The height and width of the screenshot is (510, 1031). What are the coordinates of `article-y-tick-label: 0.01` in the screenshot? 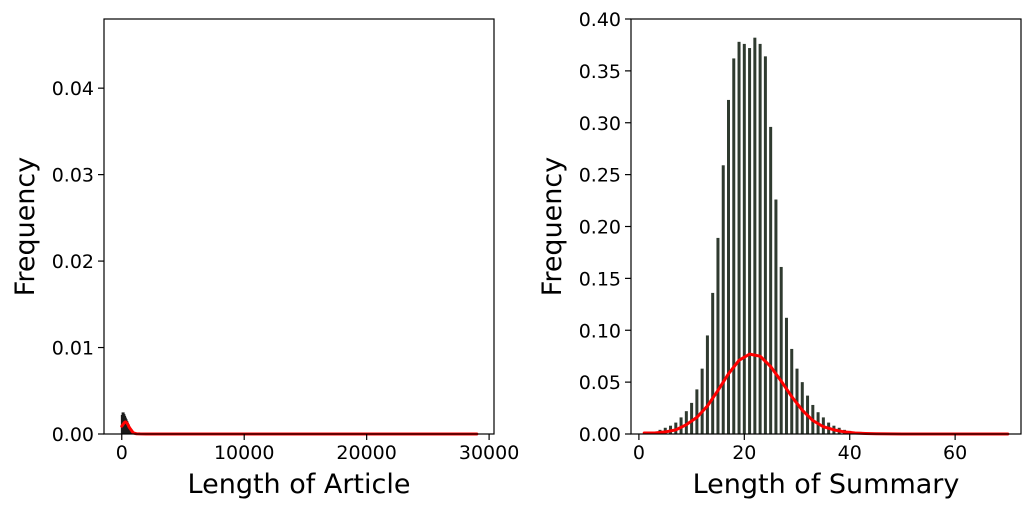 It's located at (73, 349).